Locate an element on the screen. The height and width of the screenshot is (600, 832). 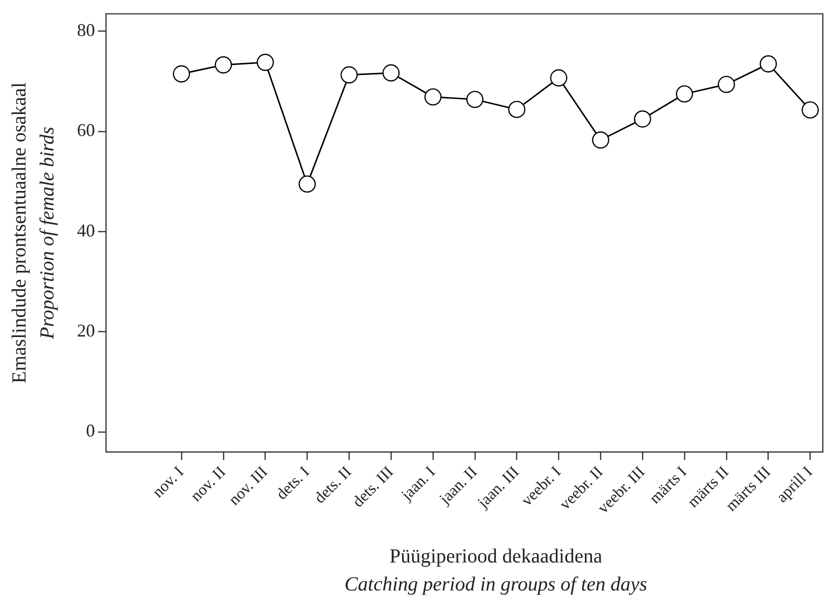
y-tick-label: 0 is located at coordinates (90, 430).